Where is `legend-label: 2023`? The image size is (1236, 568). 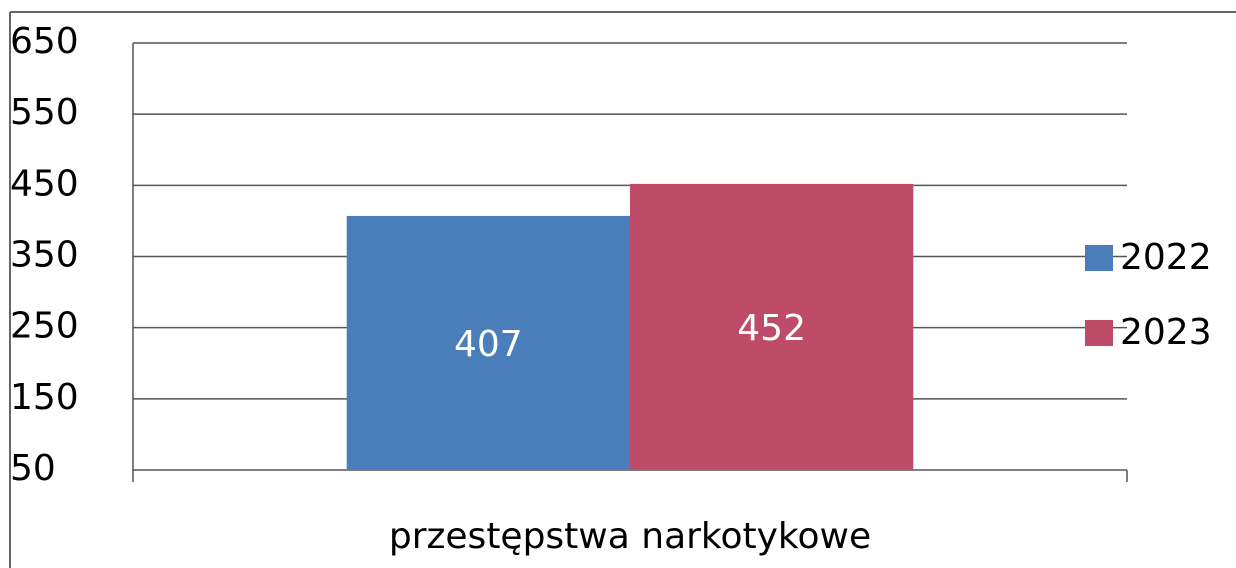 legend-label: 2023 is located at coordinates (1166, 332).